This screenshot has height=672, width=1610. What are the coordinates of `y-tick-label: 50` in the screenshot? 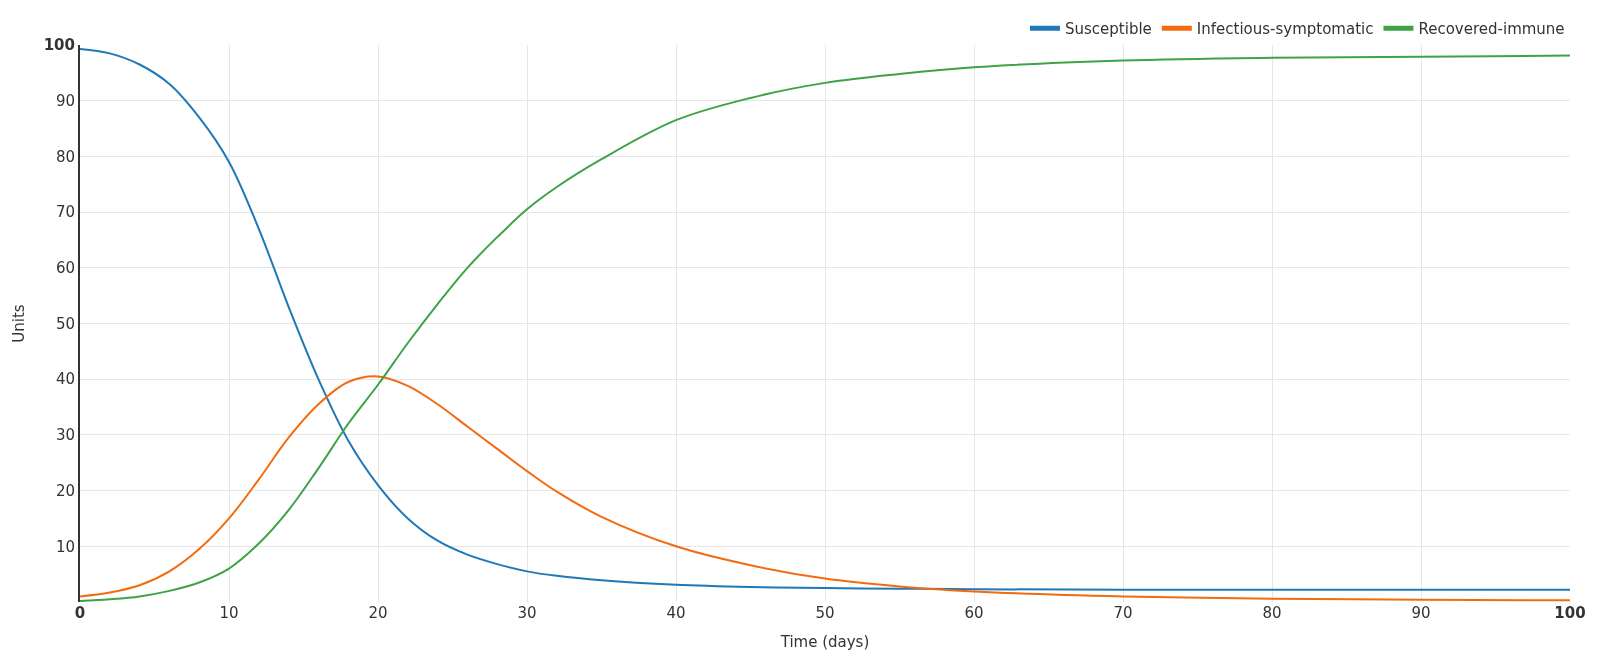 It's located at (65, 323).